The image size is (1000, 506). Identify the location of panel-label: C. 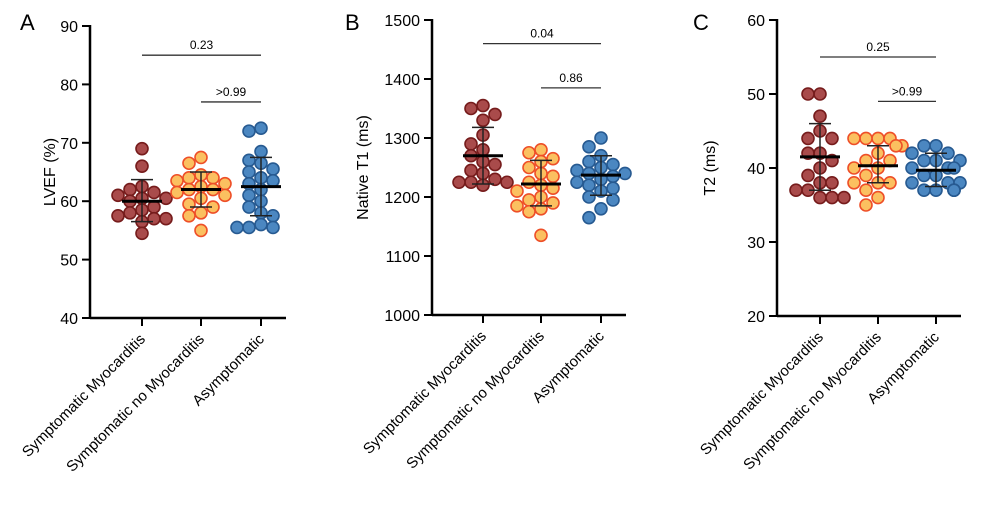
(701, 22).